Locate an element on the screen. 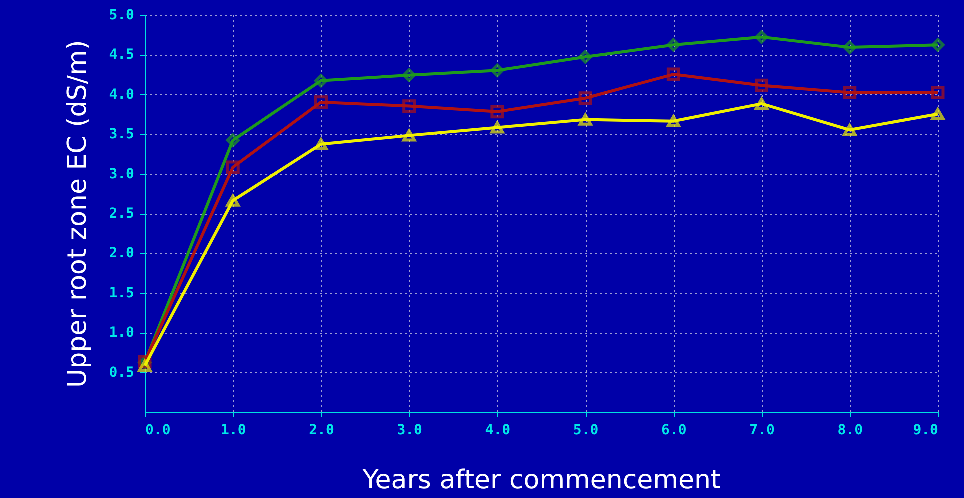 This screenshot has height=498, width=964. x-tick-label: 1.0 is located at coordinates (233, 430).